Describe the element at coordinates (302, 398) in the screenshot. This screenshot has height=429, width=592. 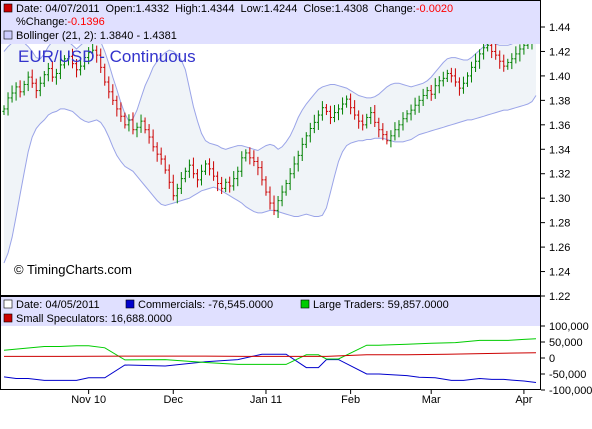
I see `x-axis: Nov 10 Dec Jan 11 Feb Mar Apr` at that location.